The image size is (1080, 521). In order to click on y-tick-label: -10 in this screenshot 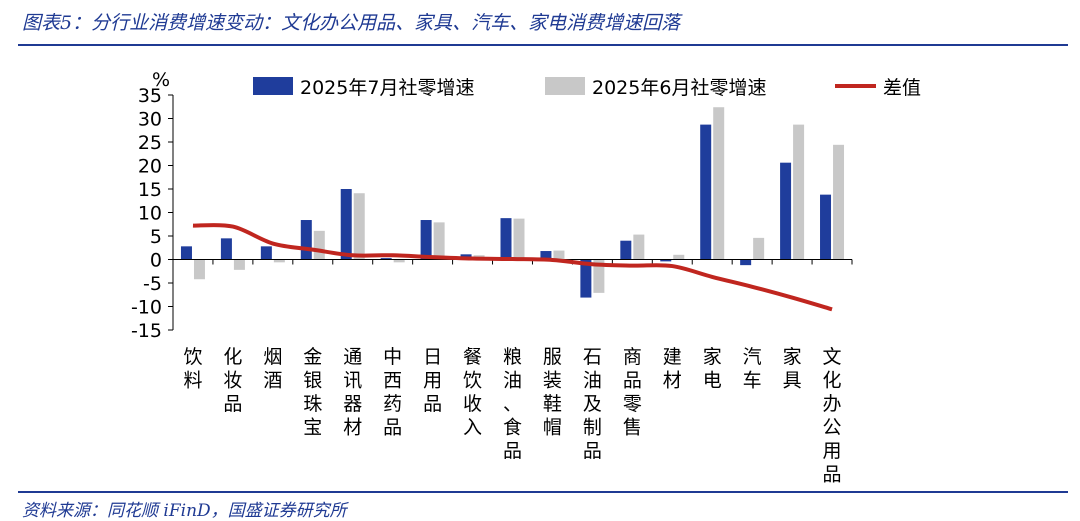, I will do `click(146, 308)`.